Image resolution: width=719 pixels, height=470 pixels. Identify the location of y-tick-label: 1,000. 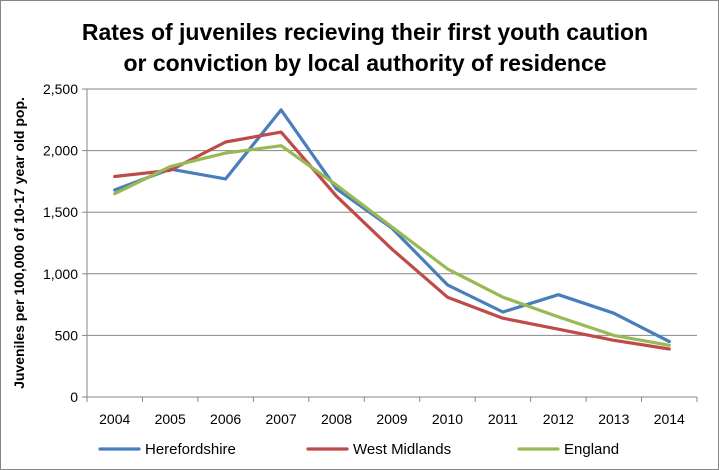
(60, 274).